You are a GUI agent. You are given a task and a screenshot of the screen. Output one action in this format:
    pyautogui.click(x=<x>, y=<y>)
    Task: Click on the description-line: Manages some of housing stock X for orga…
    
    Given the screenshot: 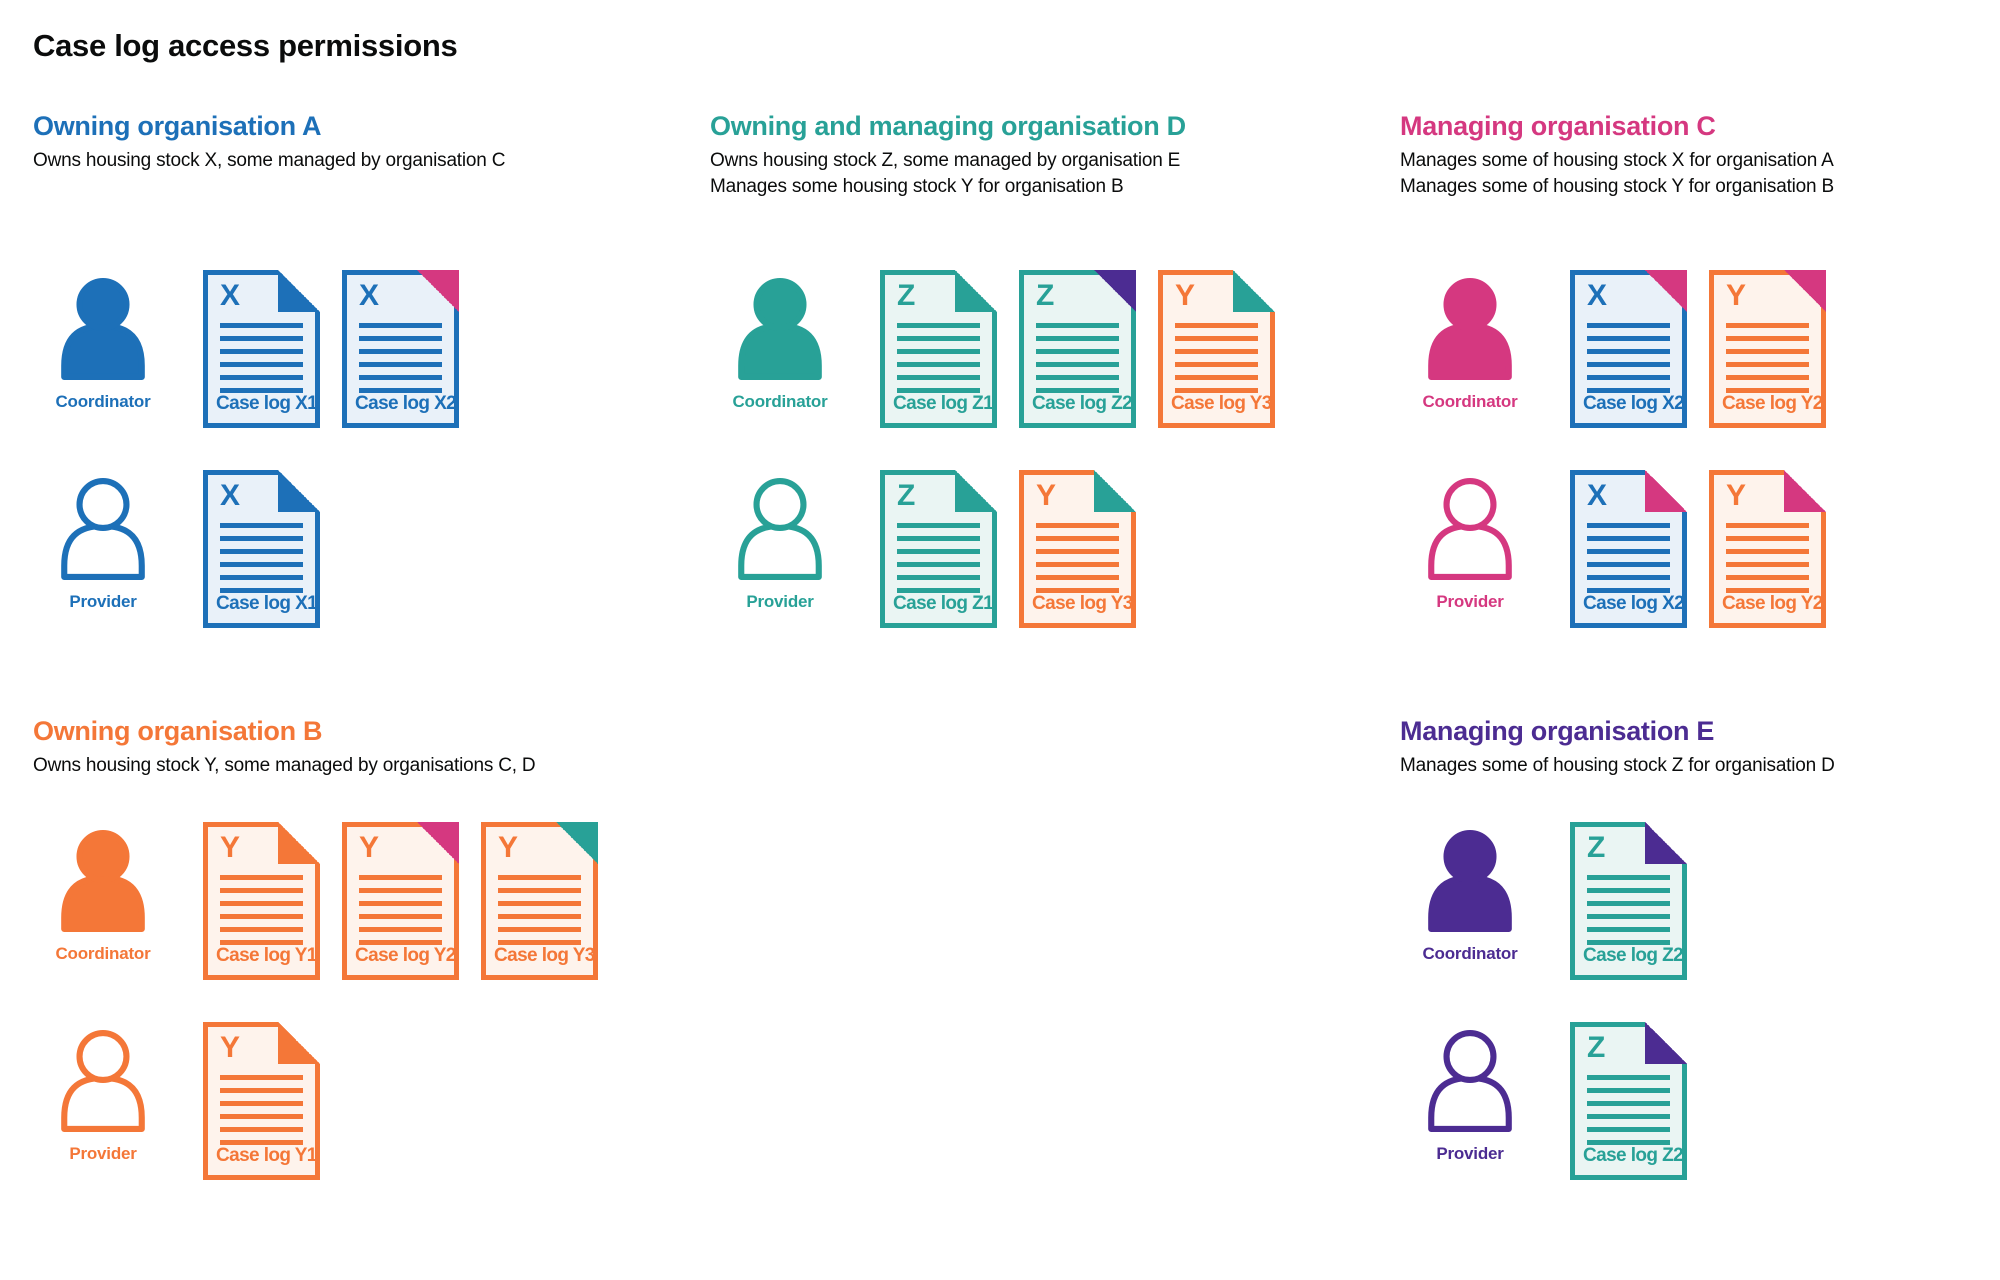 What is the action you would take?
    pyautogui.click(x=1617, y=160)
    